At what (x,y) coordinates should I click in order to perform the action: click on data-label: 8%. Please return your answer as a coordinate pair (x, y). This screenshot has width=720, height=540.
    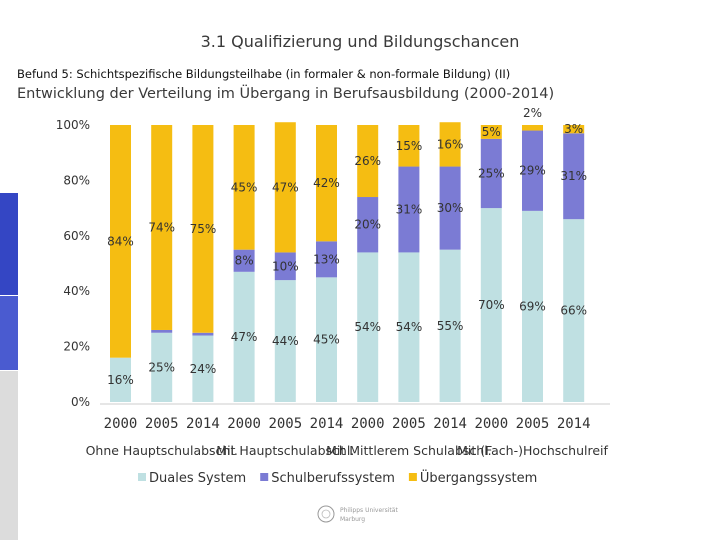
    Looking at the image, I should click on (244, 261).